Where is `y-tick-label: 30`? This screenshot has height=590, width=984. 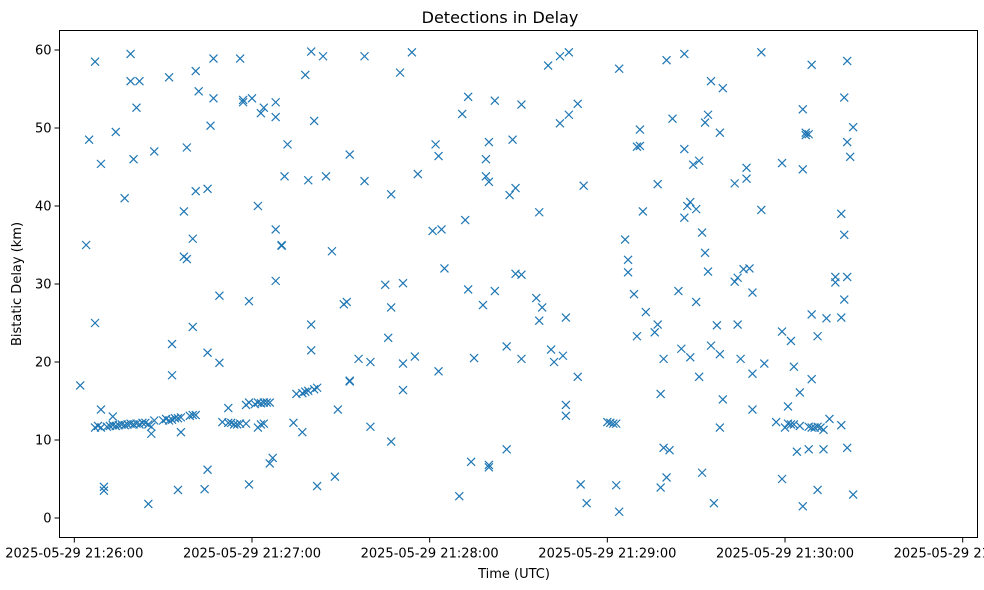
y-tick-label: 30 is located at coordinates (43, 285).